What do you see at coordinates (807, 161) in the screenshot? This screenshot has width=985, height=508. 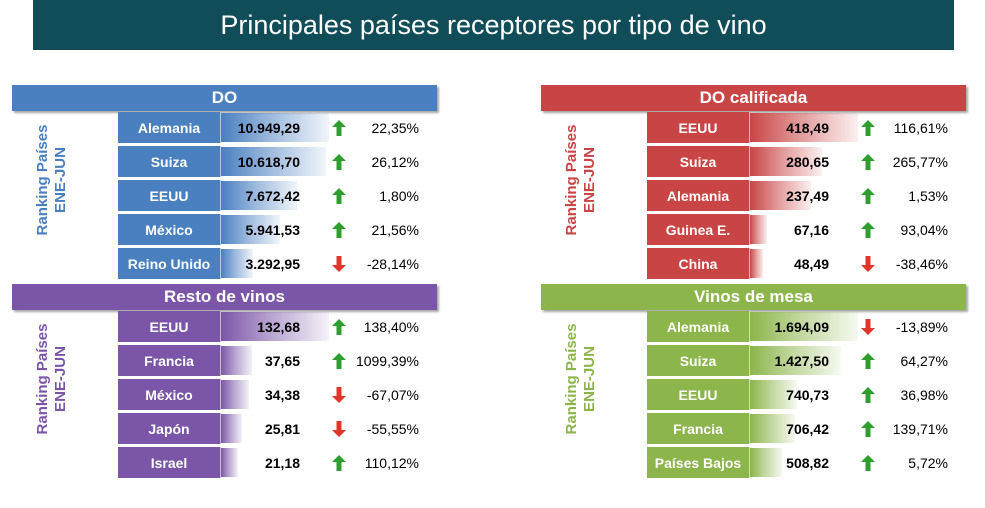 I see `value-label: 280,65` at bounding box center [807, 161].